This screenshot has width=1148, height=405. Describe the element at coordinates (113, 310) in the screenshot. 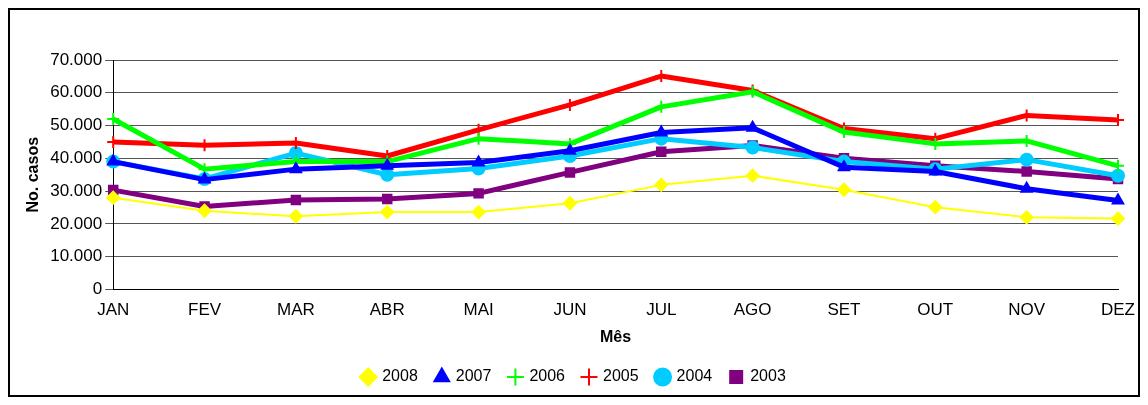

I see `x-tick-label: JAN` at that location.